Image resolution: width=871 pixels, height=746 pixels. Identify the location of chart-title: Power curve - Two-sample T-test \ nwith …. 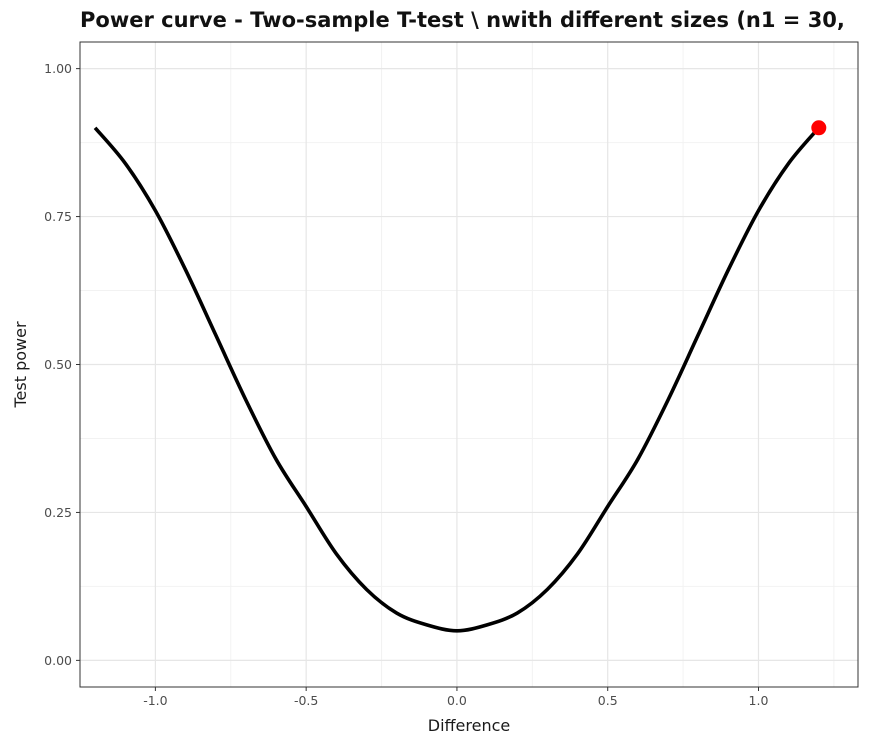
(462, 20).